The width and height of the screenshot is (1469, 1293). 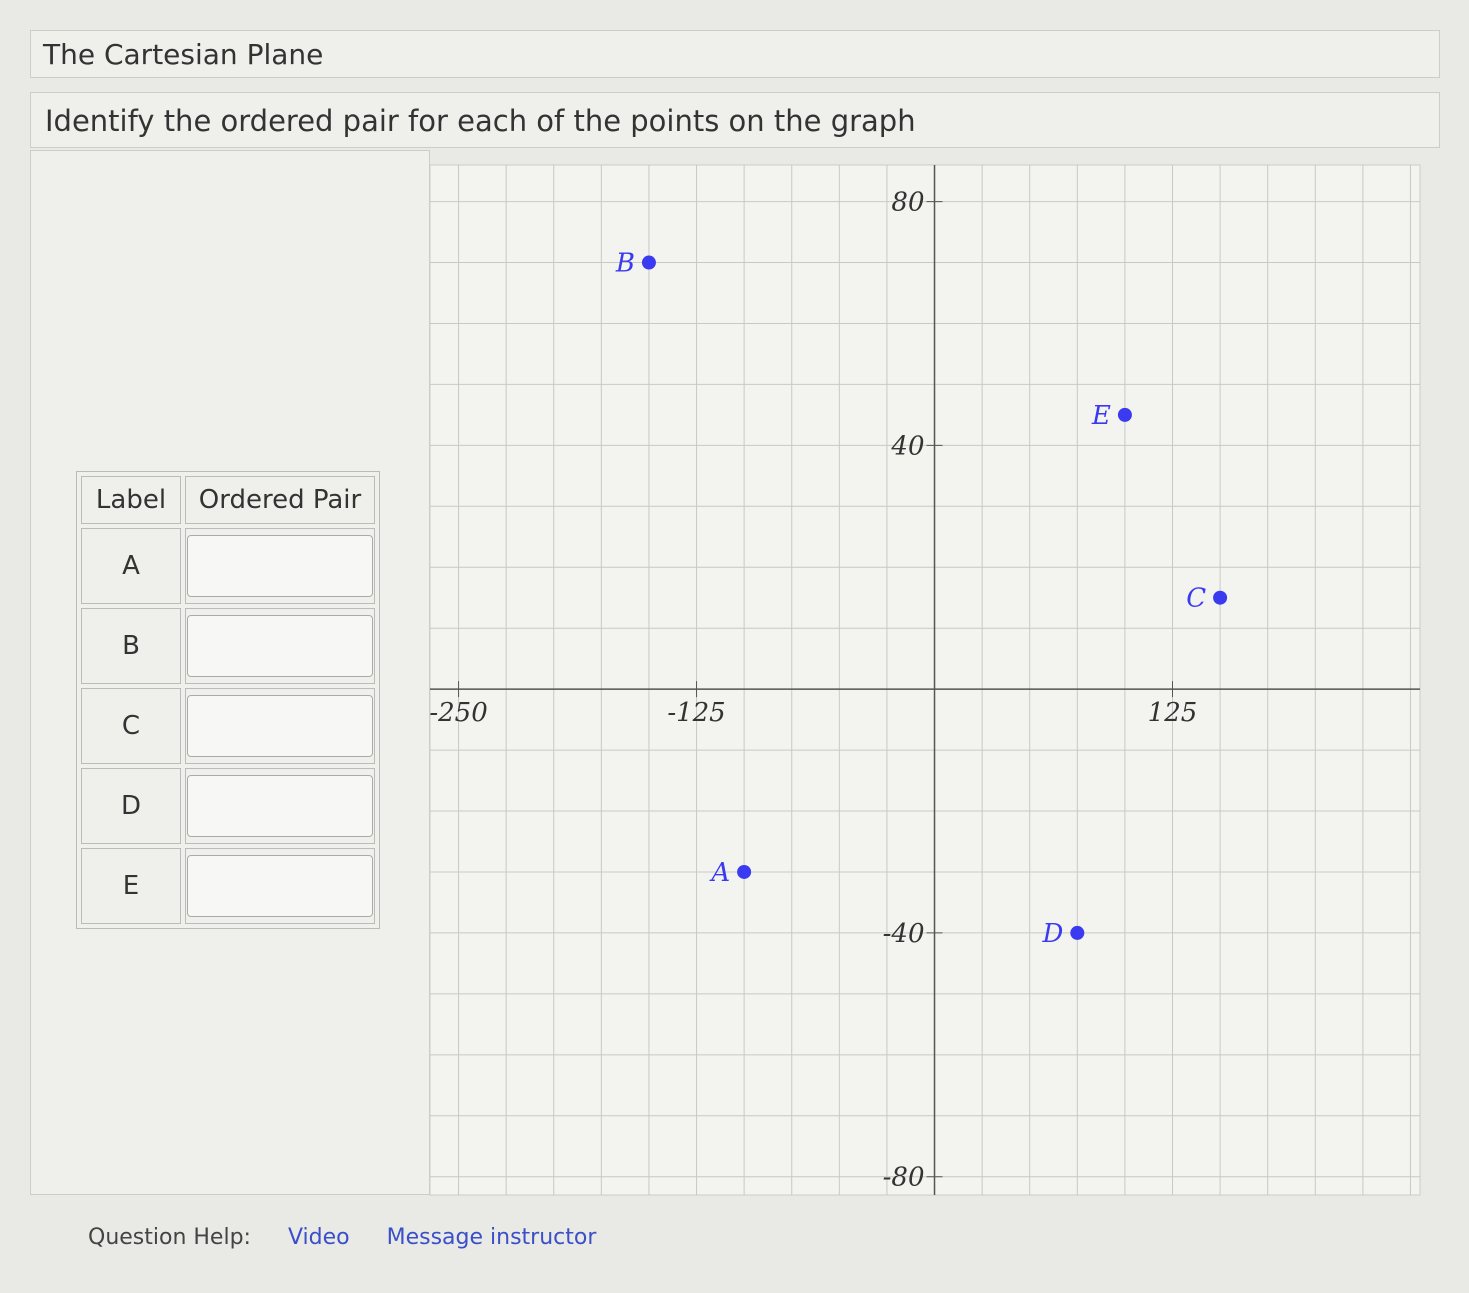 I want to click on answer-row: E, so click(x=228, y=886).